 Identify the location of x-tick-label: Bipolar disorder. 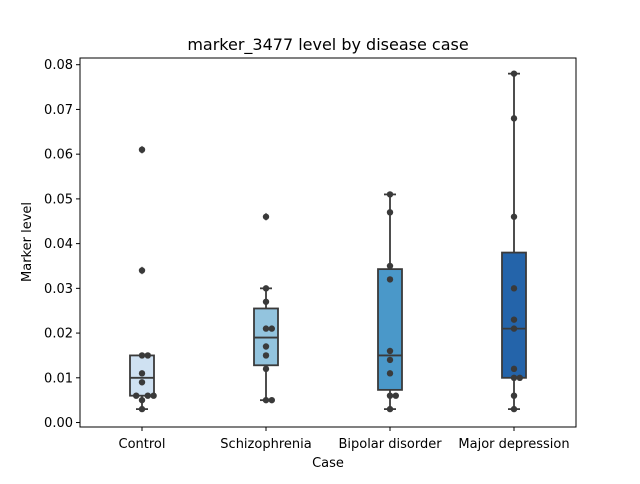
(390, 444).